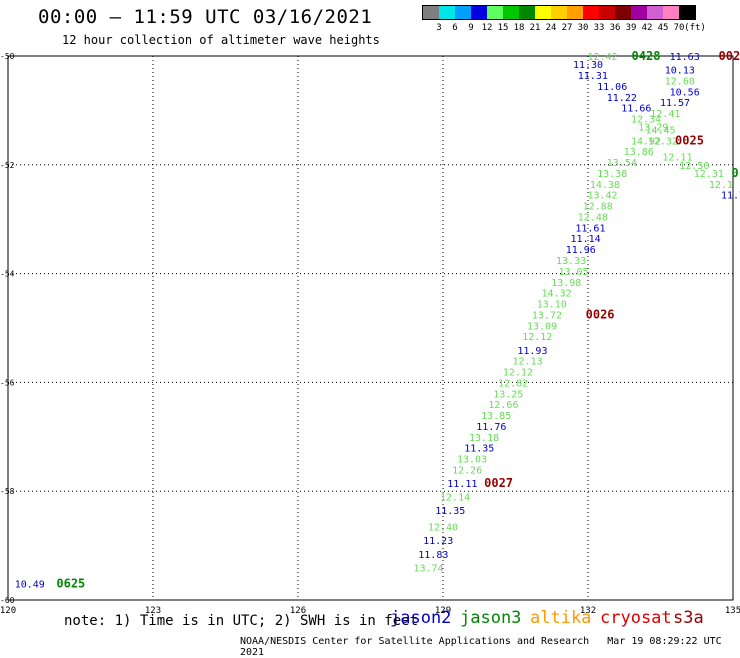  I want to click on color-scale-label: 21, so click(535, 28).